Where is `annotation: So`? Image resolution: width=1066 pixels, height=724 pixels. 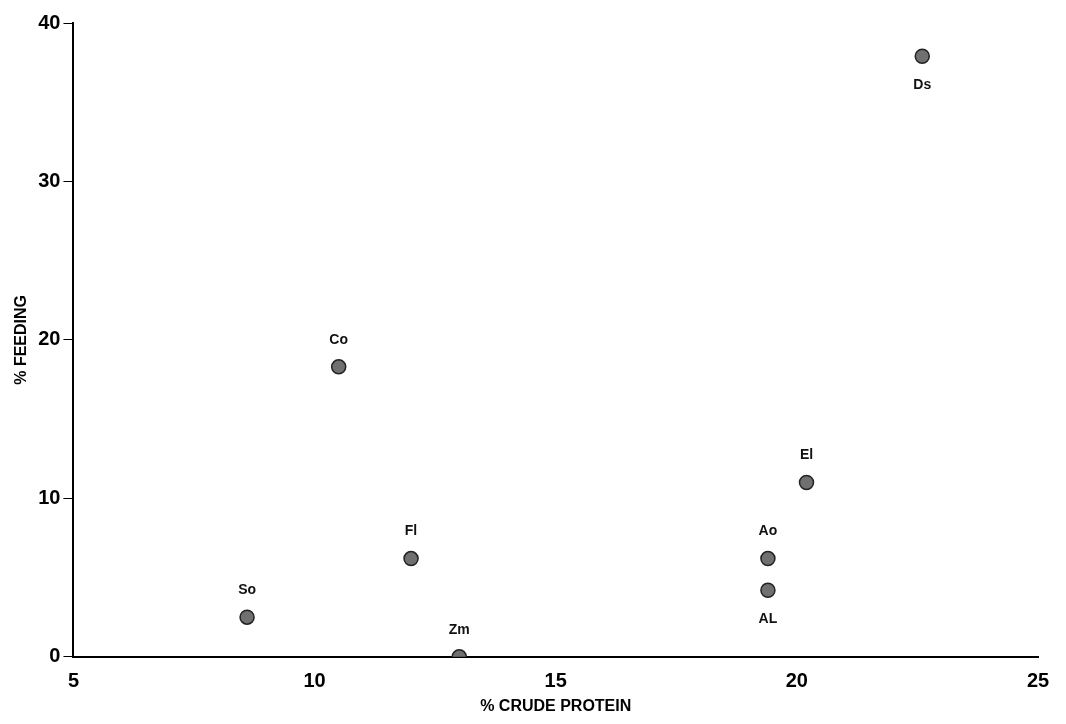 annotation: So is located at coordinates (247, 589).